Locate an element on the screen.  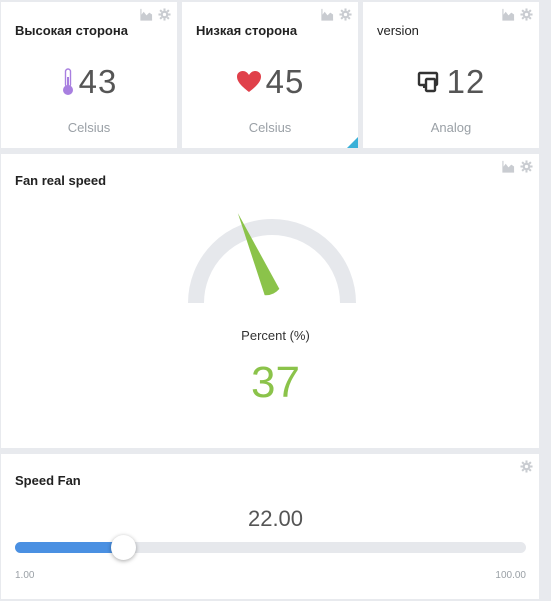
slider-thumb is located at coordinates (124, 547).